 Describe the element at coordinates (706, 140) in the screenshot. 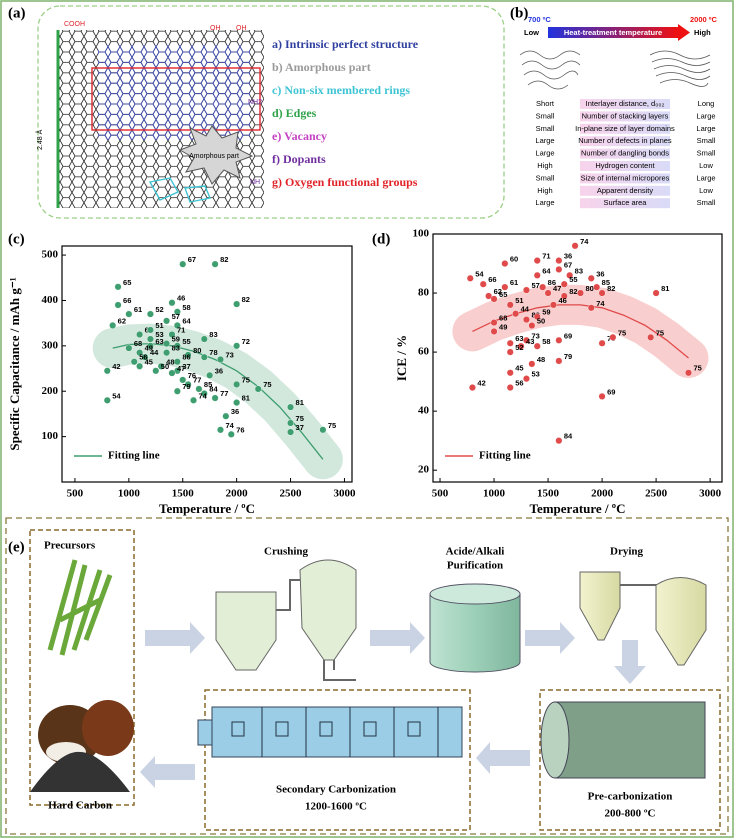

I see `property-cell: Small` at that location.